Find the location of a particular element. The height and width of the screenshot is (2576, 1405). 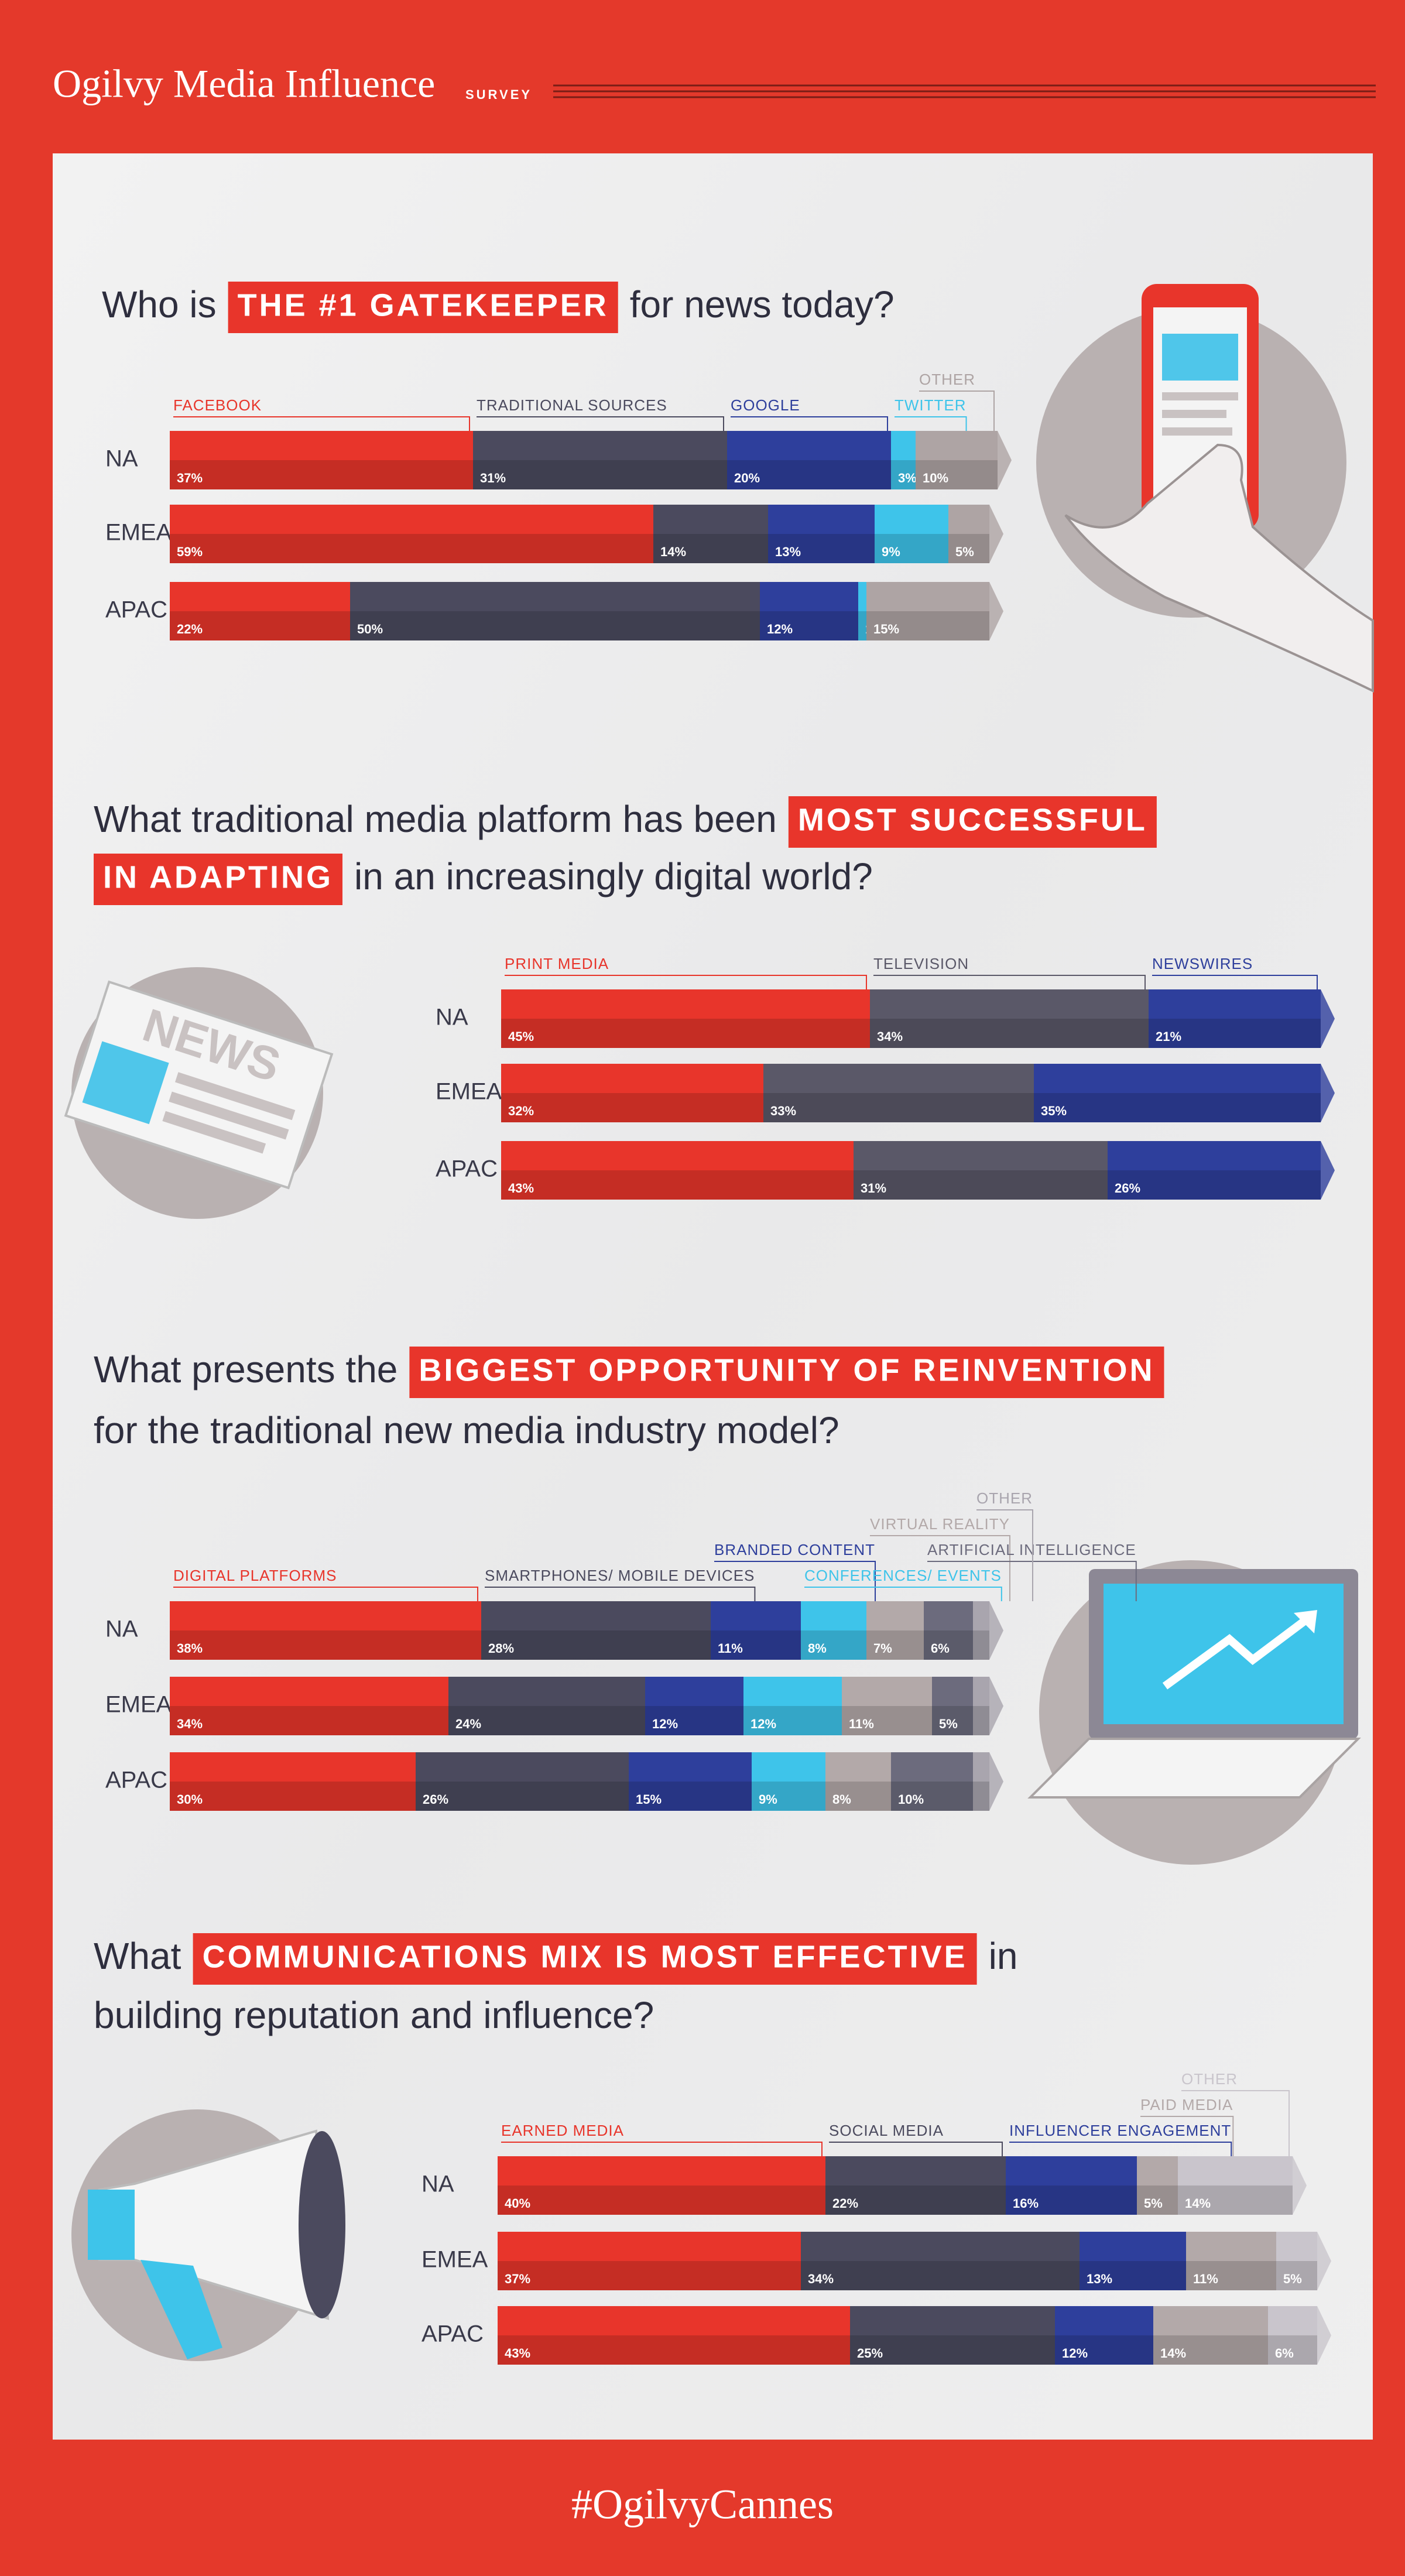

value-label: 15% is located at coordinates (886, 629).